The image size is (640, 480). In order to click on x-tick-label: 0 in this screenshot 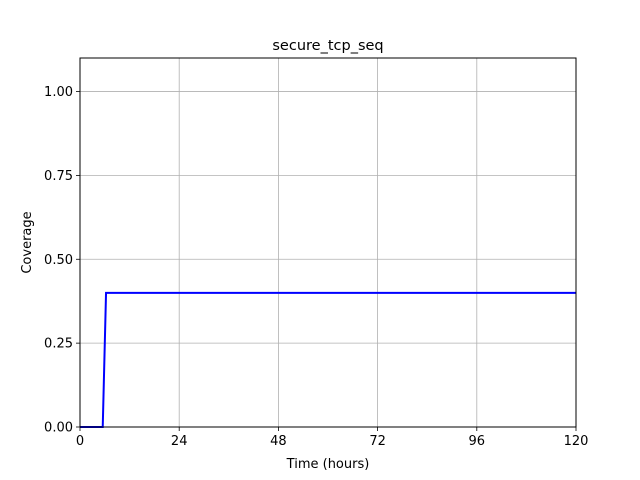, I will do `click(80, 441)`.